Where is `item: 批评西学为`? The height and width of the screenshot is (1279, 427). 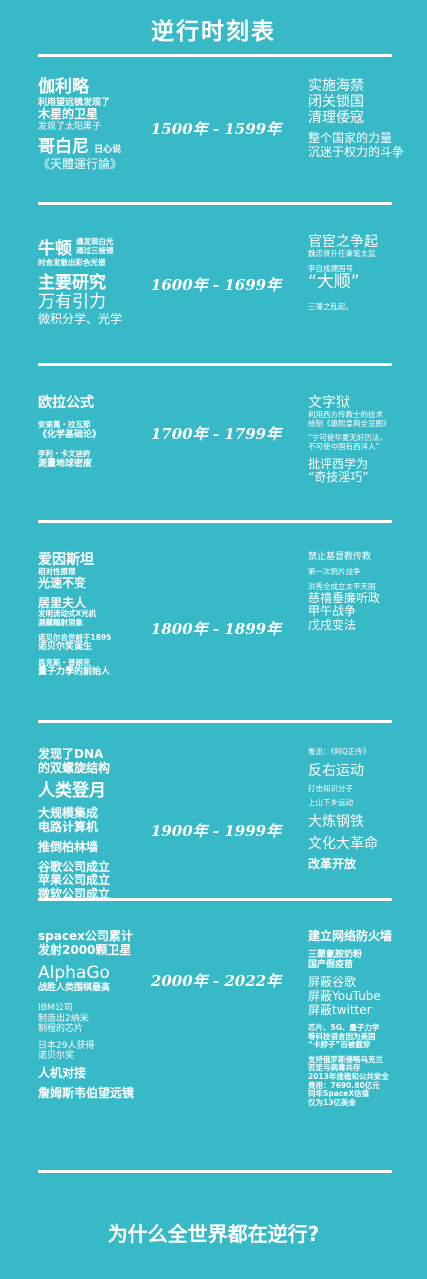
item: 批评西学为 is located at coordinates (338, 463).